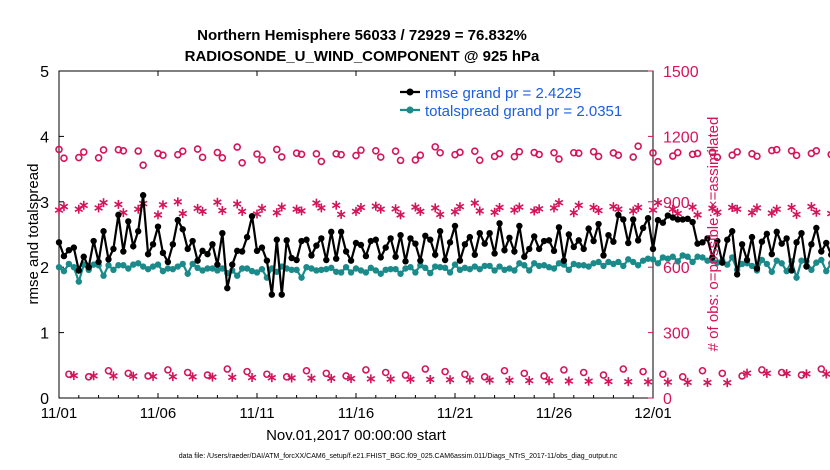  I want to click on right-y-tick-label: 900, so click(676, 203).